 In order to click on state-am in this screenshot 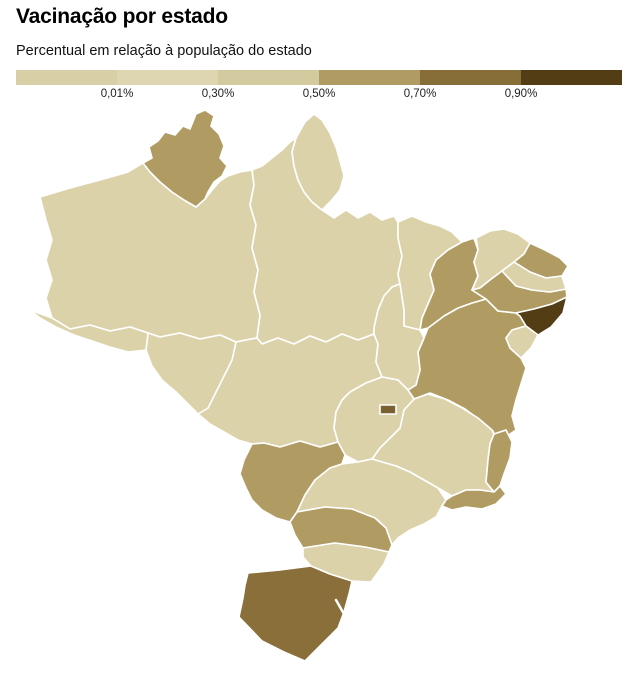, I will do `click(150, 252)`.